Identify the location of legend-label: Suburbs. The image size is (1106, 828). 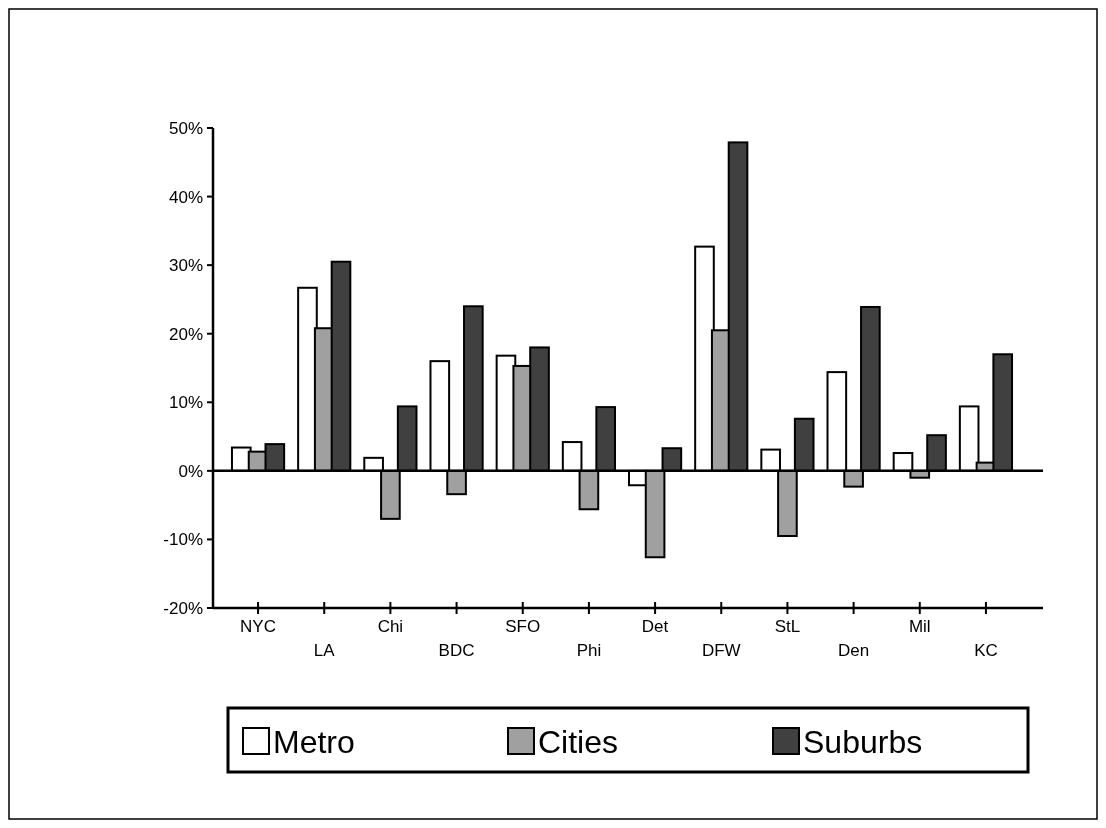
(863, 742).